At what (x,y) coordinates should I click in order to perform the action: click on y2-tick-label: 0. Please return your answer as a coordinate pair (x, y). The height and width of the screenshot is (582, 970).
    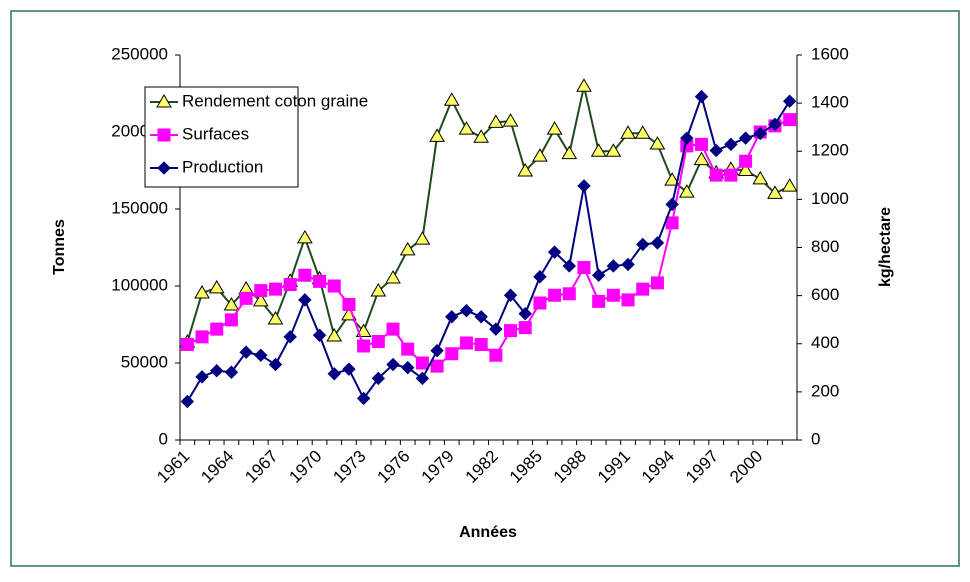
    Looking at the image, I should click on (815, 438).